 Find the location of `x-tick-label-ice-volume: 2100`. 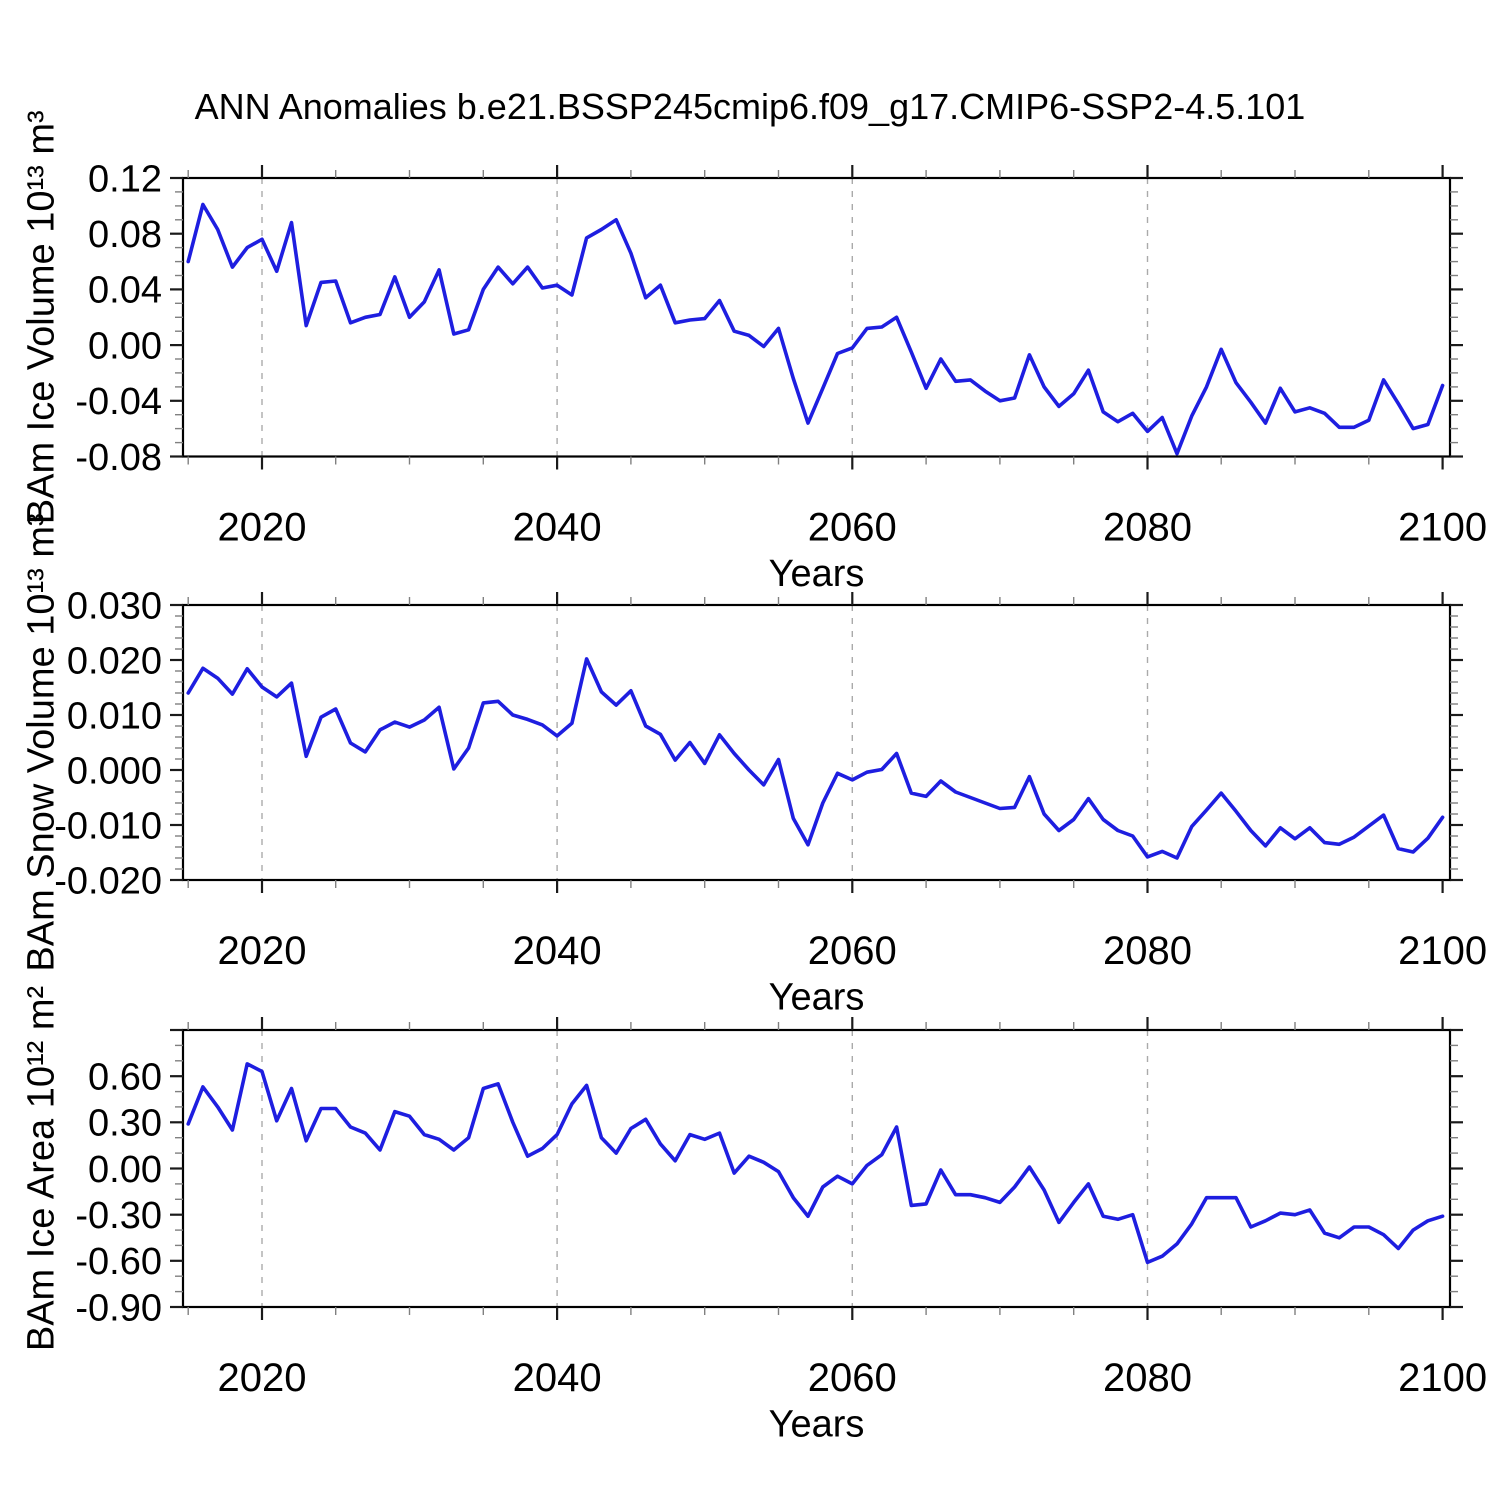

x-tick-label-ice-volume: 2100 is located at coordinates (1442, 528).